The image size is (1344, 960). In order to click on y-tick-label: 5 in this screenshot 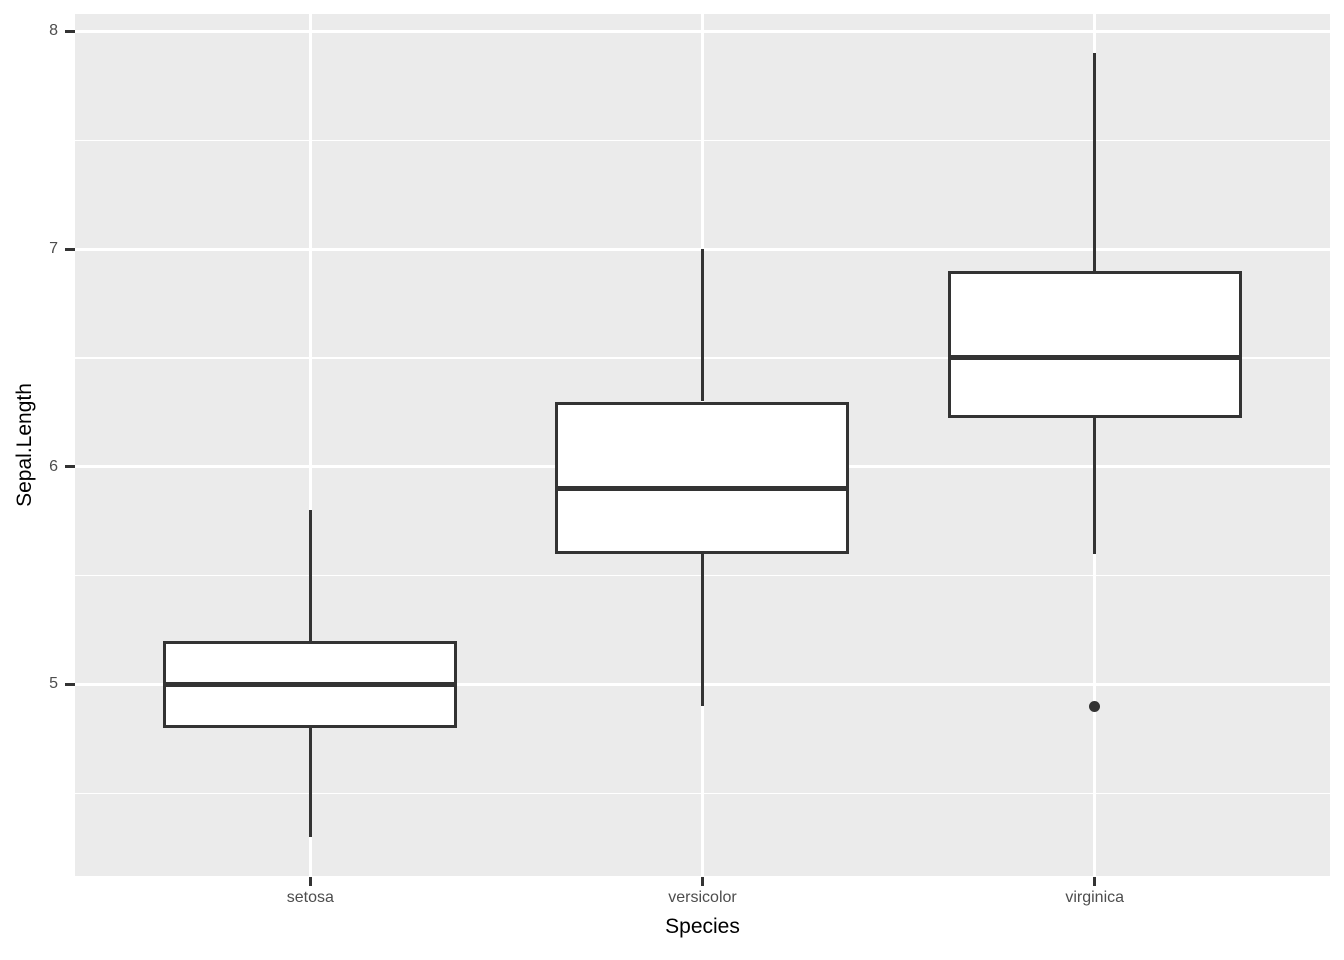, I will do `click(53, 684)`.